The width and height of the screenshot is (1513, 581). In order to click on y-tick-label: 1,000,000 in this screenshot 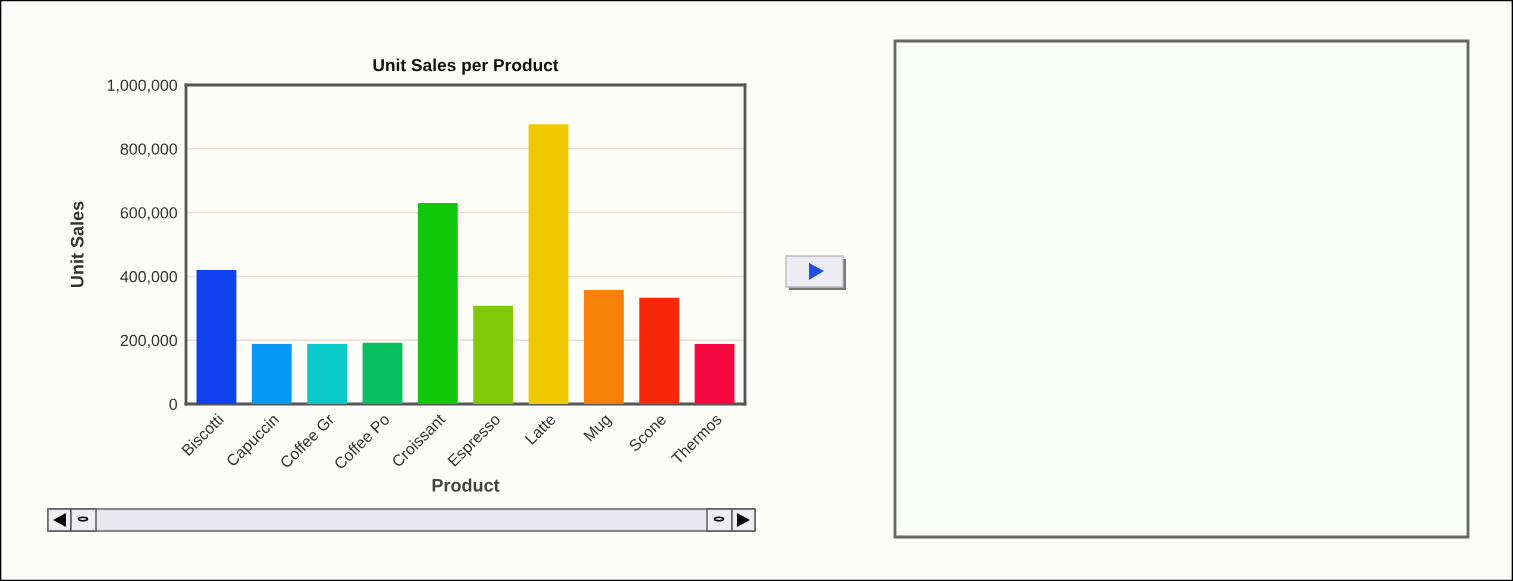, I will do `click(142, 86)`.